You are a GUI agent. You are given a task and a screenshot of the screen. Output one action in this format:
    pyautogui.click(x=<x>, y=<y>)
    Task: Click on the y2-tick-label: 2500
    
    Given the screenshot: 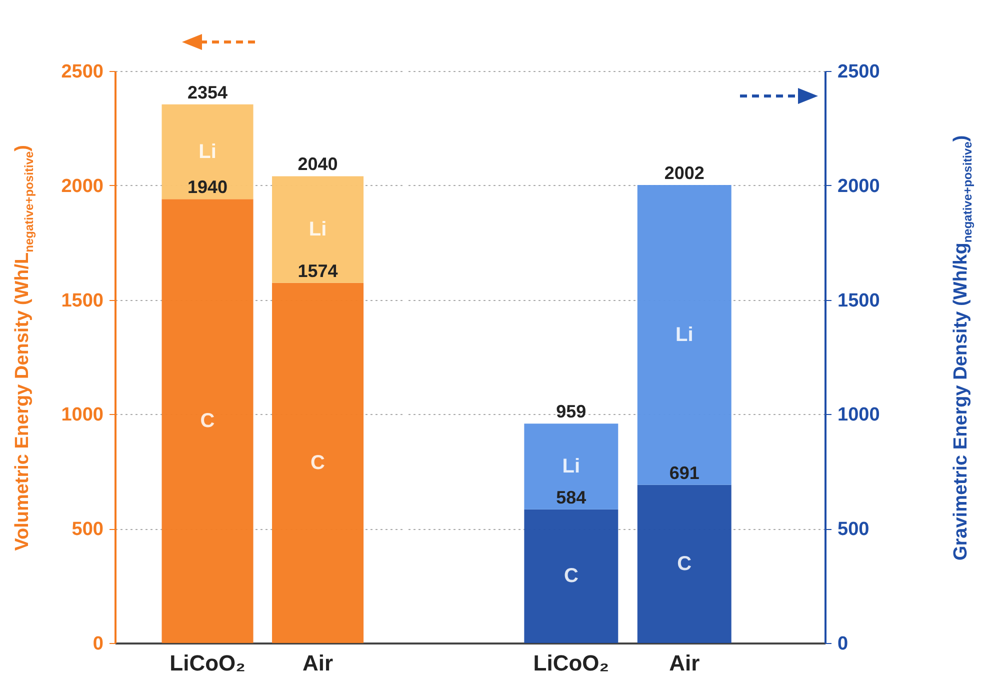 What is the action you would take?
    pyautogui.click(x=859, y=72)
    